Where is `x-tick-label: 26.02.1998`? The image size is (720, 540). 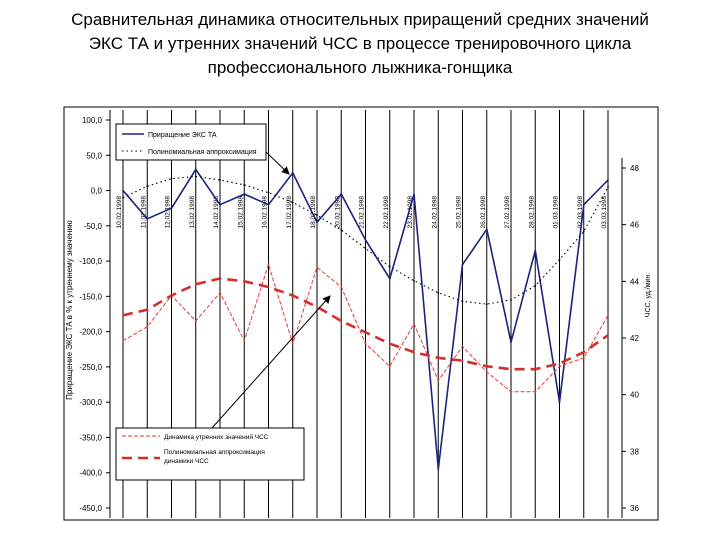 x-tick-label: 26.02.1998 is located at coordinates (483, 212).